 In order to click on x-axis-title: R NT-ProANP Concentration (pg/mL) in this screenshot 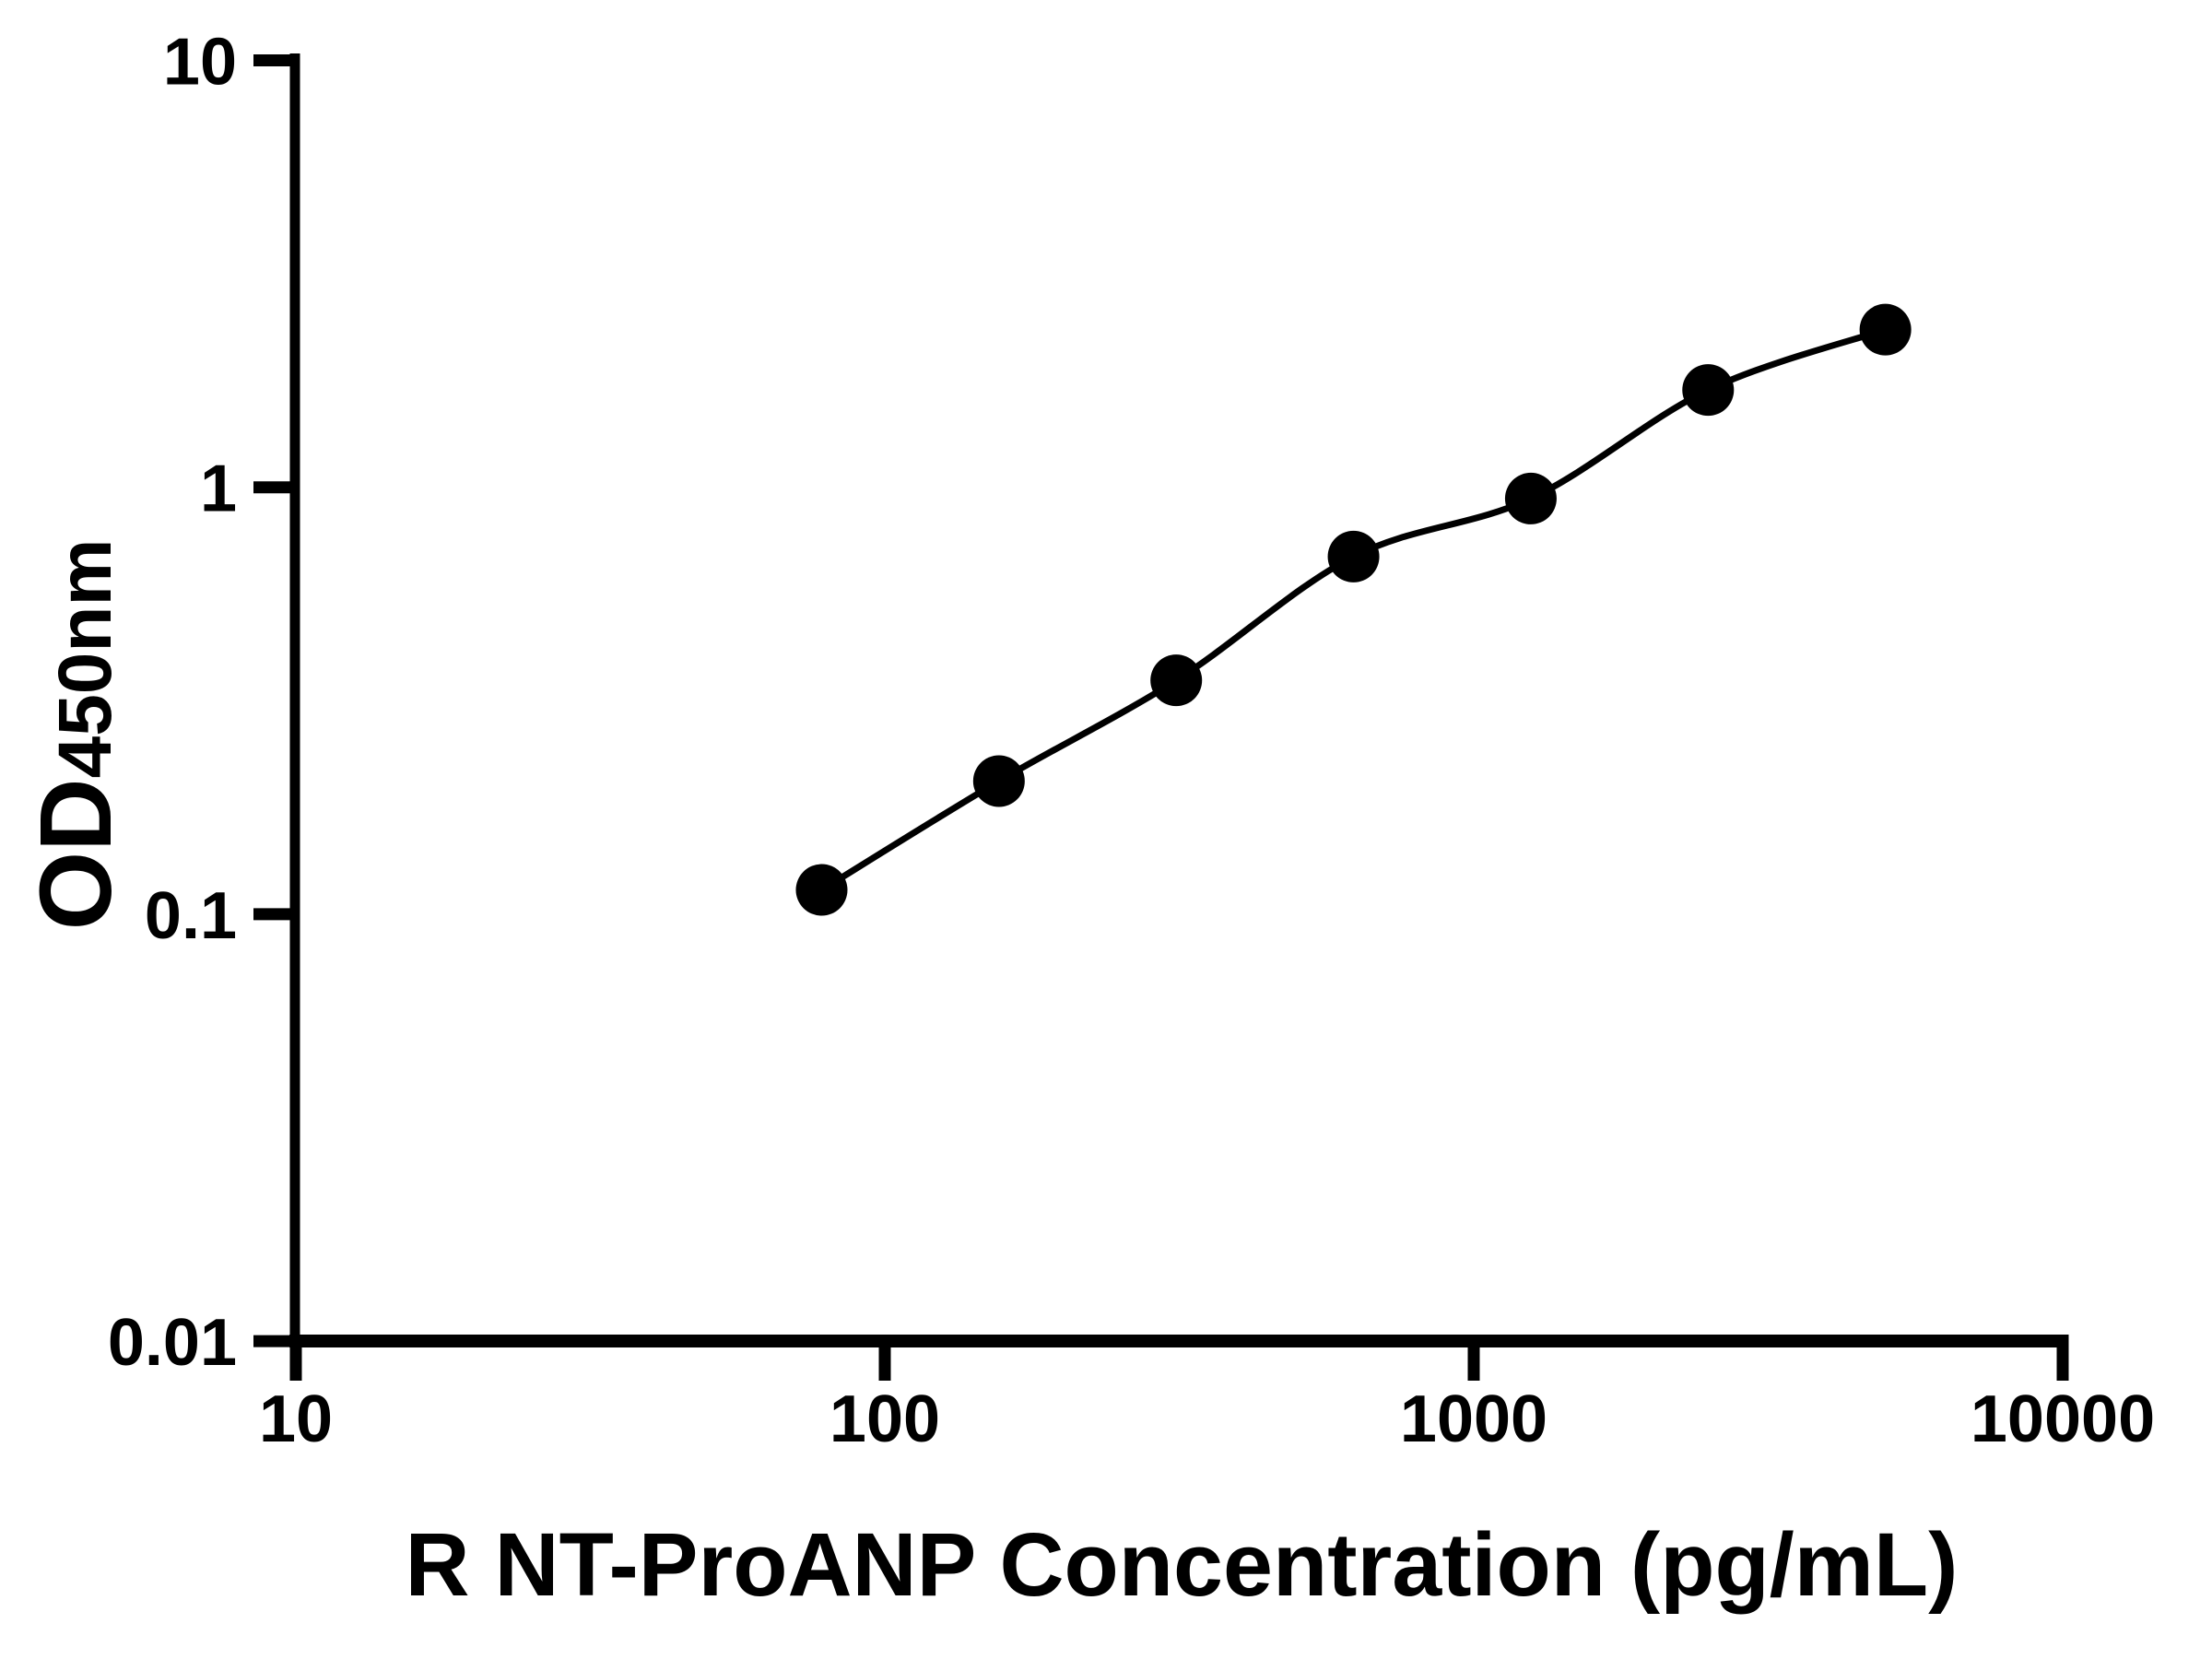, I will do `click(1182, 1564)`.